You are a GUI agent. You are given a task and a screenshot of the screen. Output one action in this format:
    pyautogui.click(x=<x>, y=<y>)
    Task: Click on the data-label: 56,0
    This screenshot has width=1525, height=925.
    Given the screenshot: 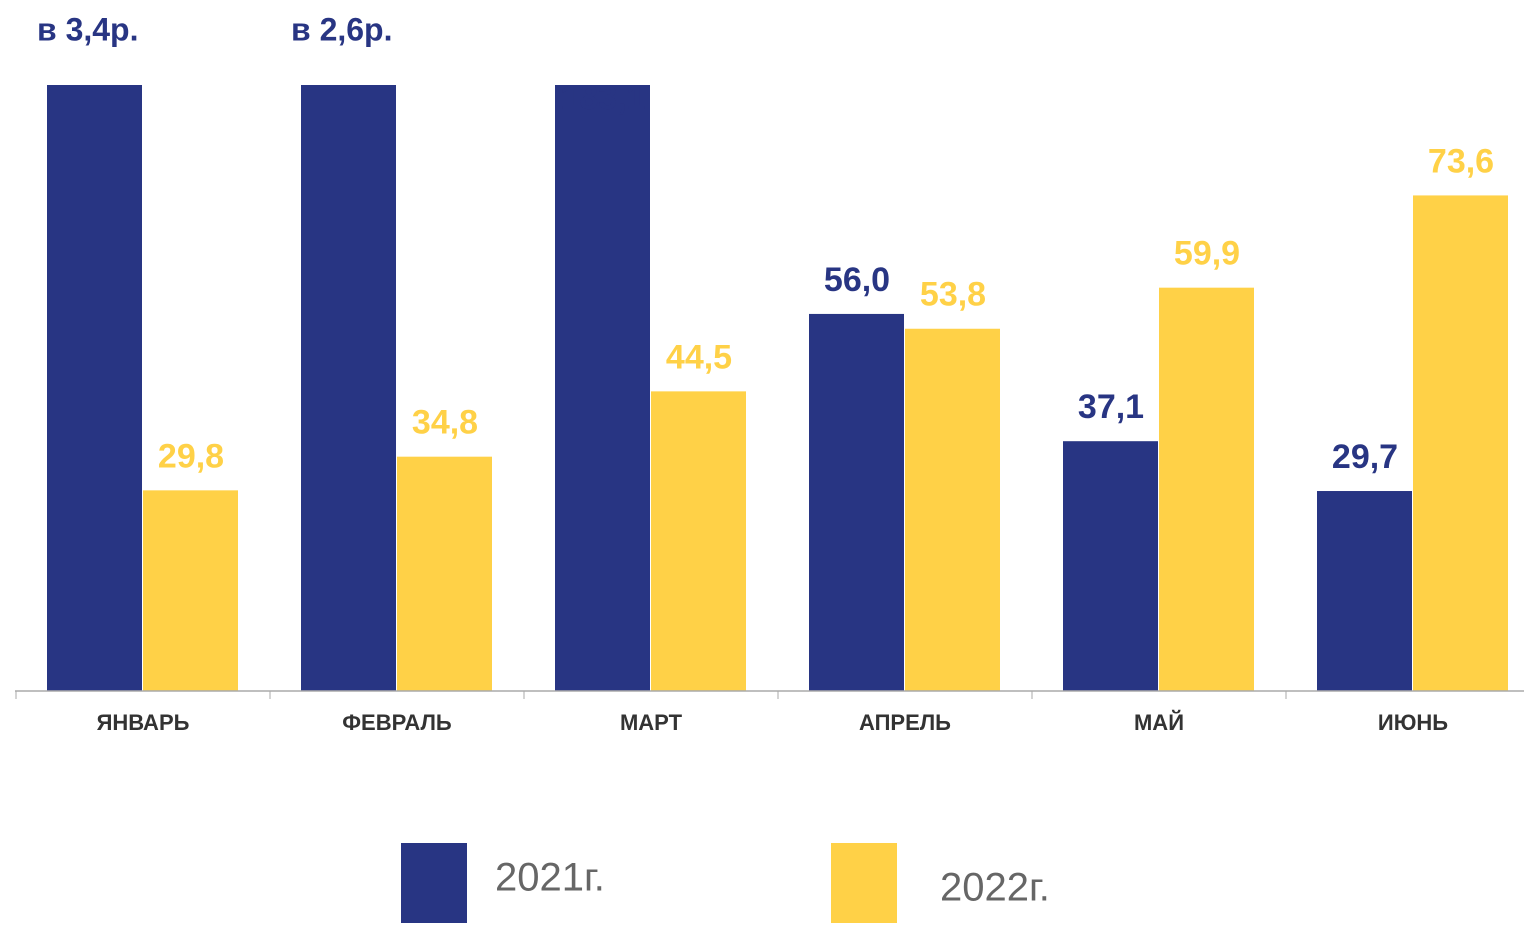 What is the action you would take?
    pyautogui.click(x=857, y=280)
    